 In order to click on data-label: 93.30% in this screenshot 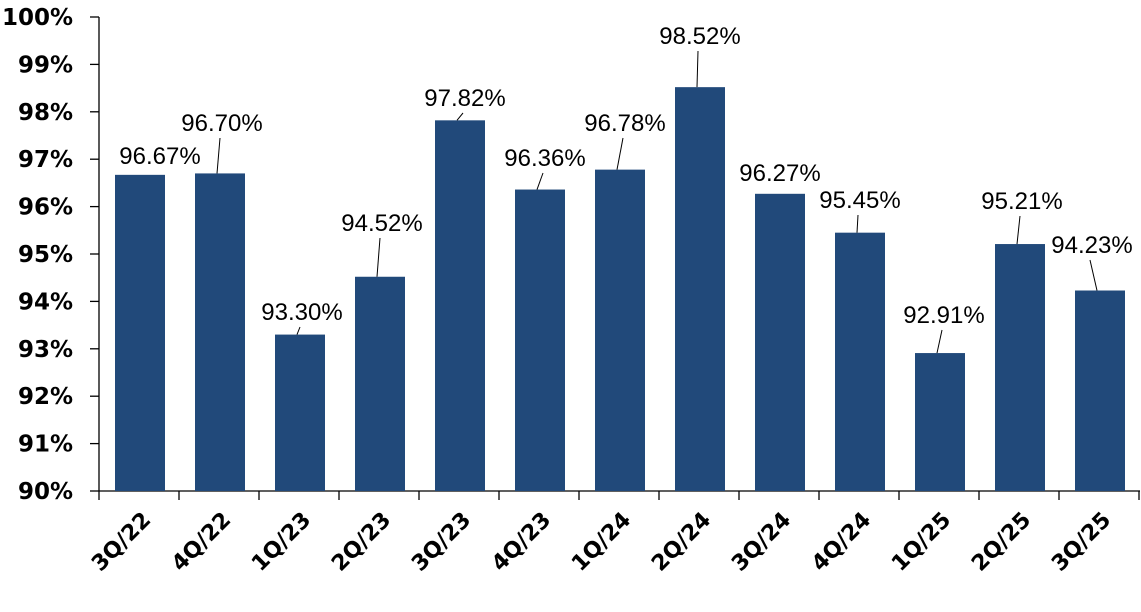, I will do `click(301, 312)`.